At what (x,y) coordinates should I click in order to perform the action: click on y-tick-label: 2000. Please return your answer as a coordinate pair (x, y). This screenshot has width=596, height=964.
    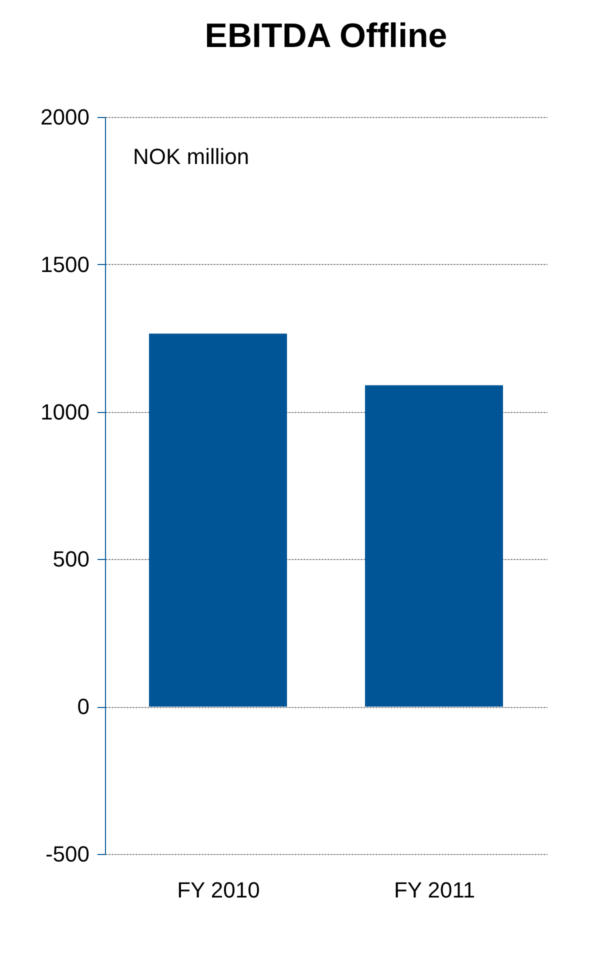
    Looking at the image, I should click on (65, 117).